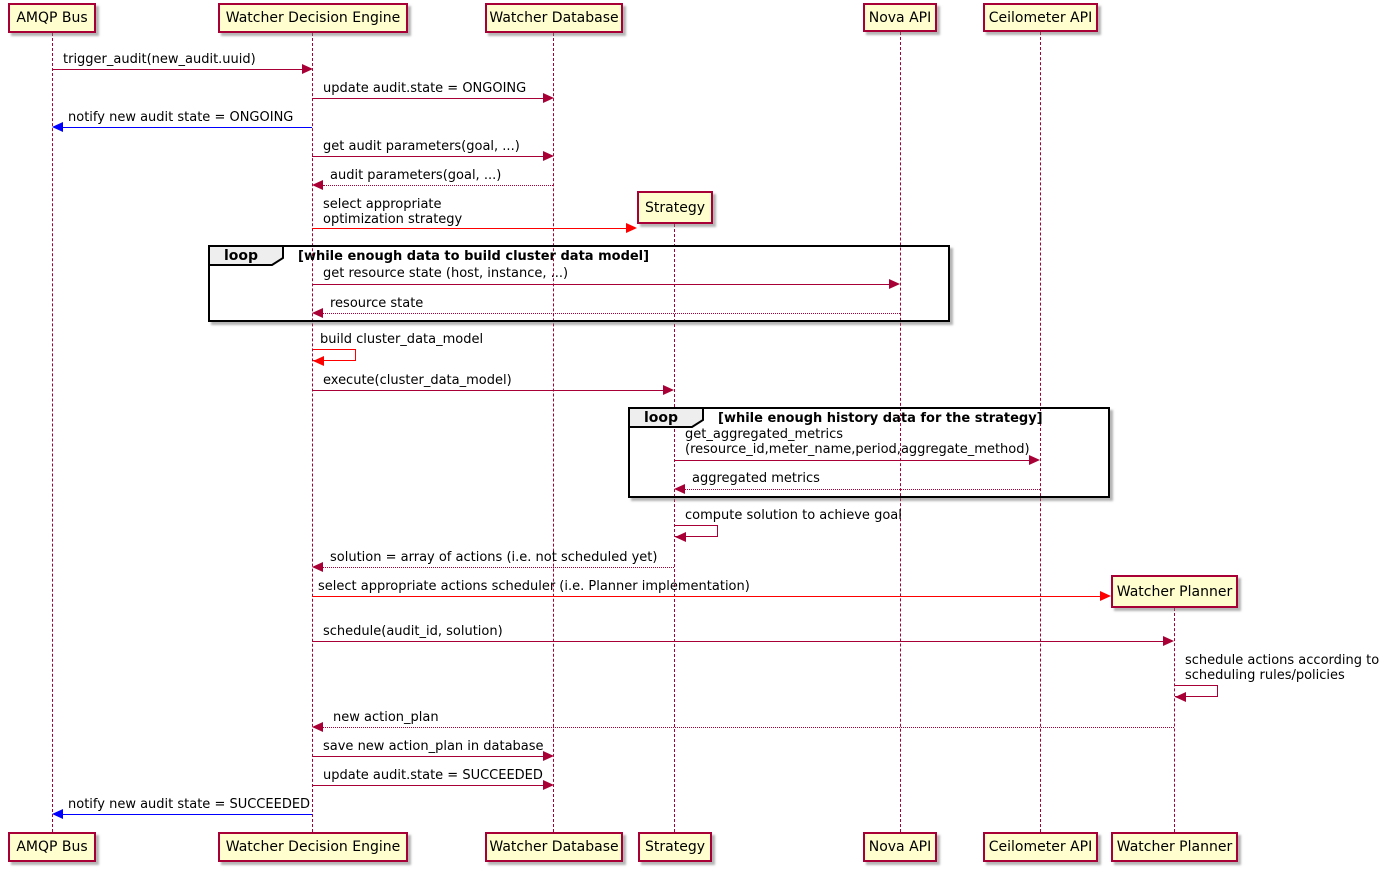  I want to click on message-label: trigger_audit(new_audit.uuid), so click(159, 59).